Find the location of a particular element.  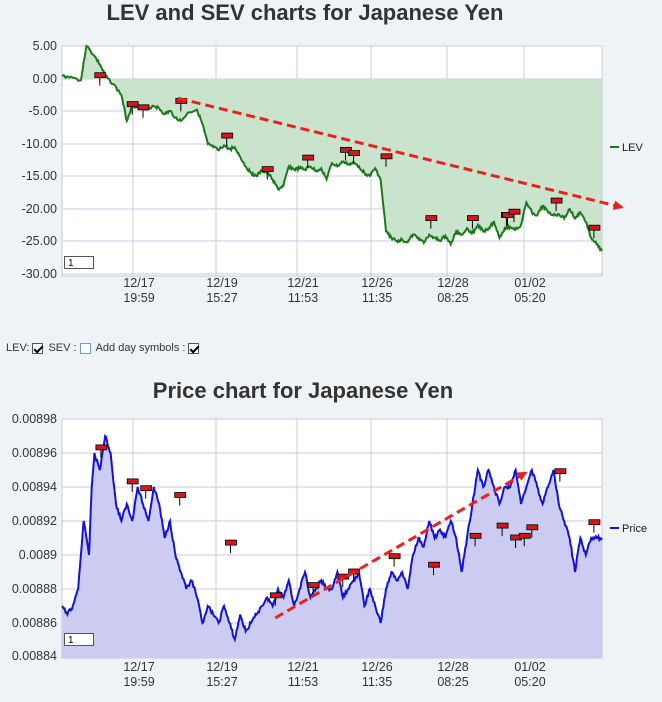

legend-label: LEV is located at coordinates (632, 148).